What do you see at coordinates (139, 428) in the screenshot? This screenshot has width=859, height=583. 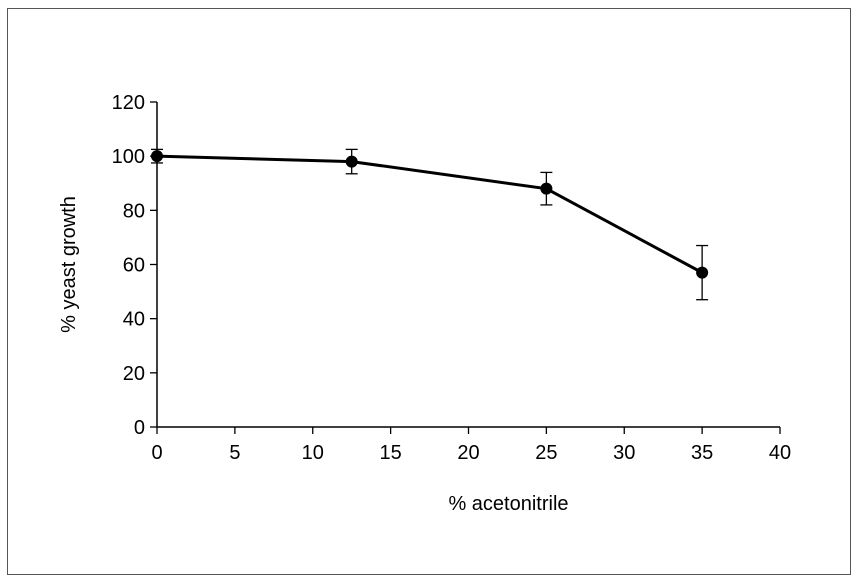 I see `y-tick-label: 0` at bounding box center [139, 428].